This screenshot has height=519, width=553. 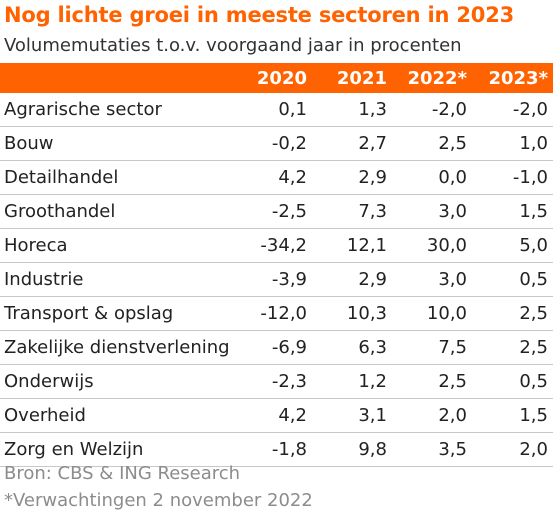 I want to click on header-cell-sector, so click(x=116, y=78).